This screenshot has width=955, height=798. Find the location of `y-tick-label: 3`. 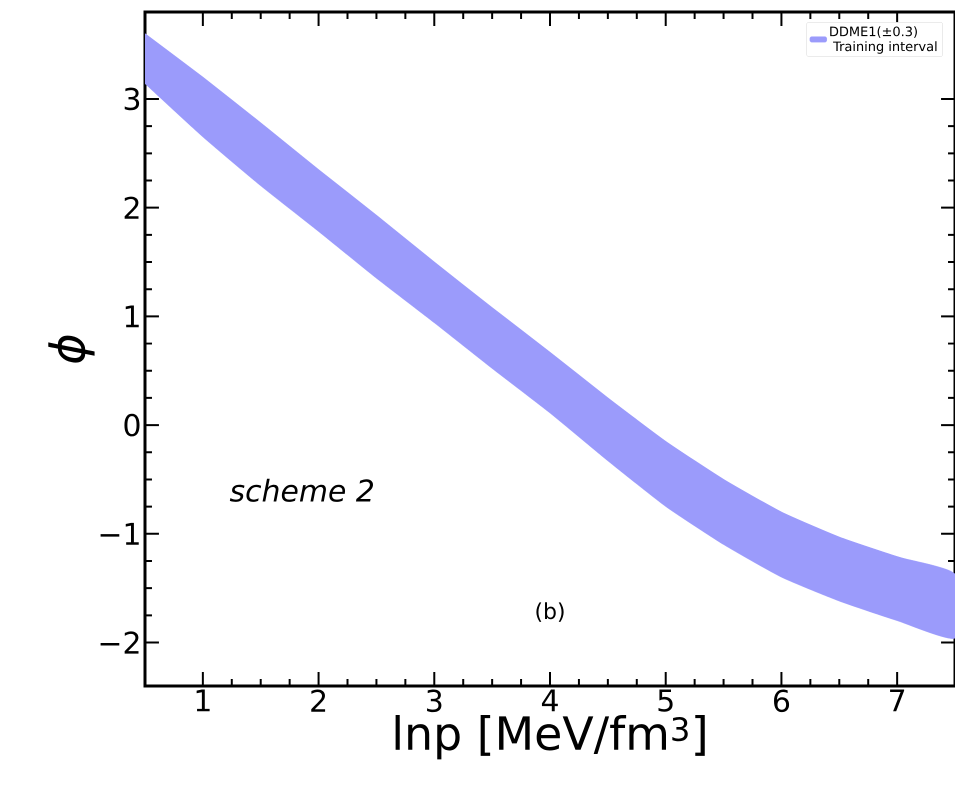

y-tick-label: 3 is located at coordinates (132, 99).